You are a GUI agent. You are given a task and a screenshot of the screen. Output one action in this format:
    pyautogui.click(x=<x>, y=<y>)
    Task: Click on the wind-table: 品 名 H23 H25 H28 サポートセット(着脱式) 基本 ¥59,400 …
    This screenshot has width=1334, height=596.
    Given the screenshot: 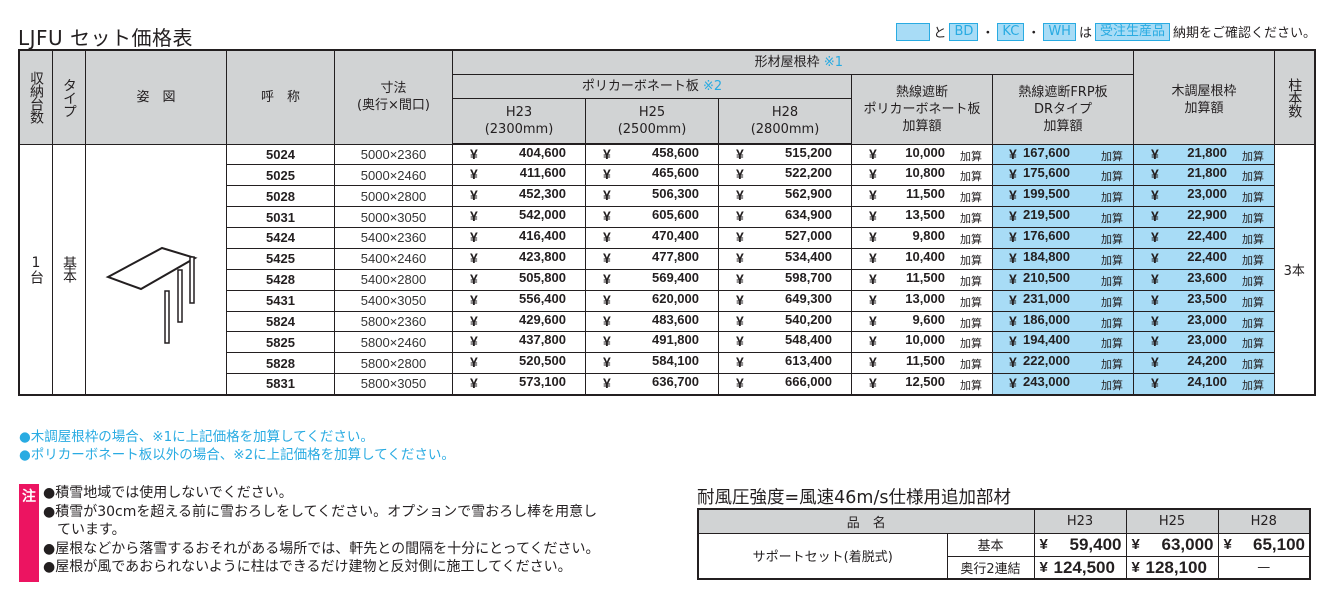 What is the action you would take?
    pyautogui.click(x=1004, y=544)
    